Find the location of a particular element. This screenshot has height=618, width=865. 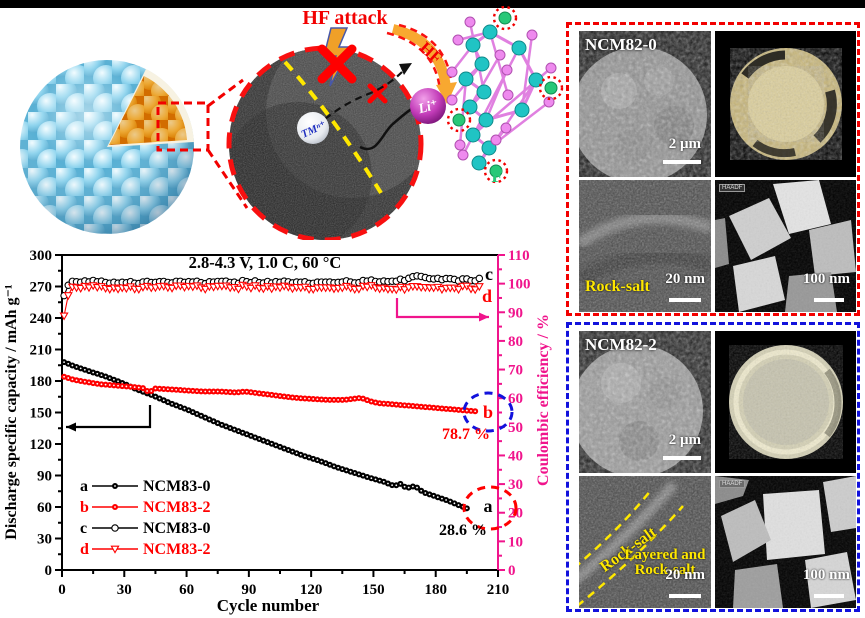

hf-attack-label: HF attack is located at coordinates (345, 18).